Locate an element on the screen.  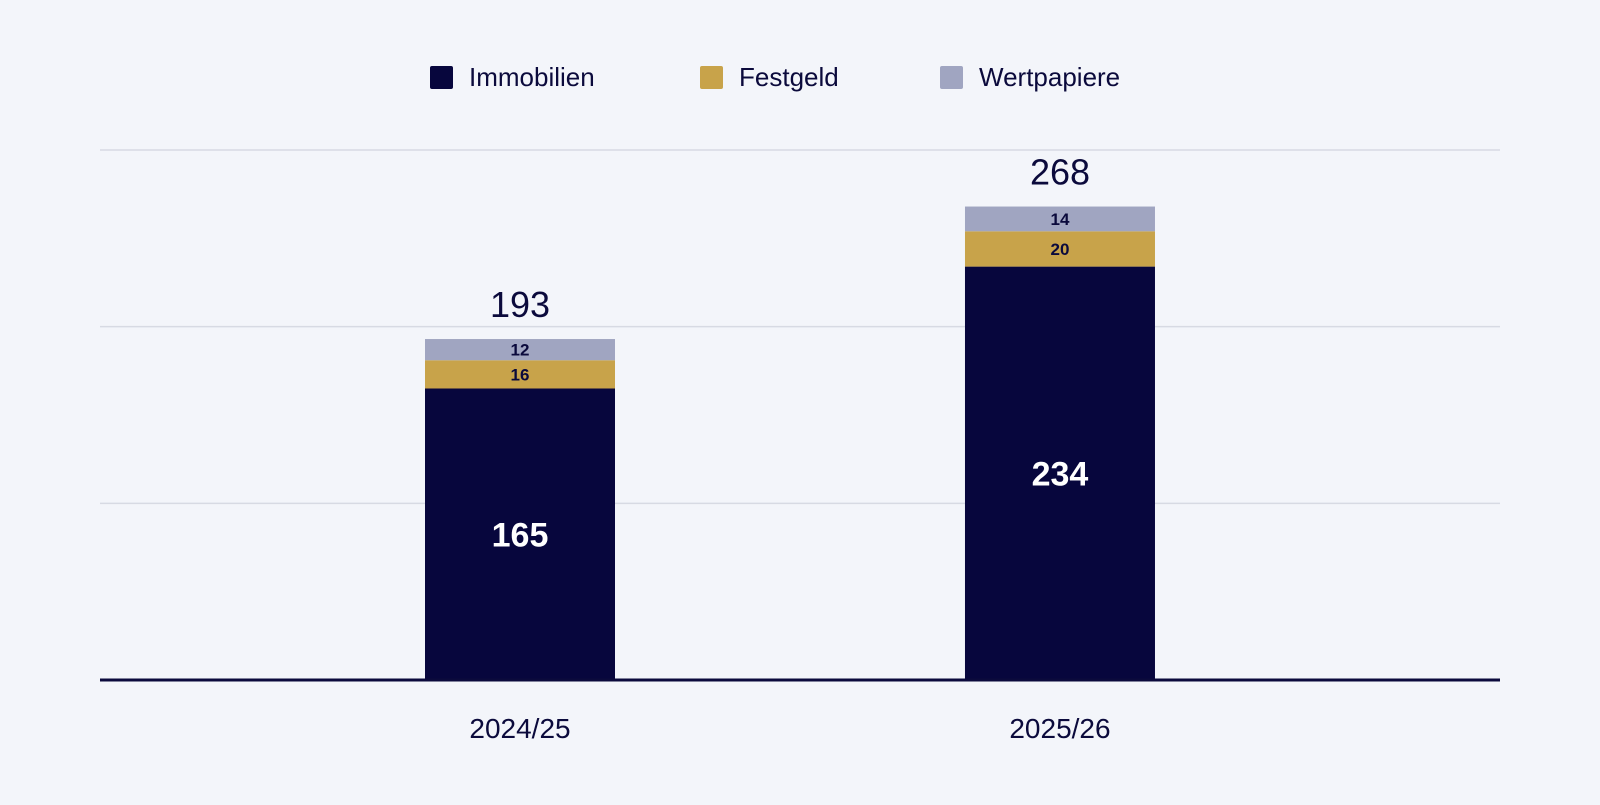
bar-festgeld-2025/26 is located at coordinates (1059, 249).